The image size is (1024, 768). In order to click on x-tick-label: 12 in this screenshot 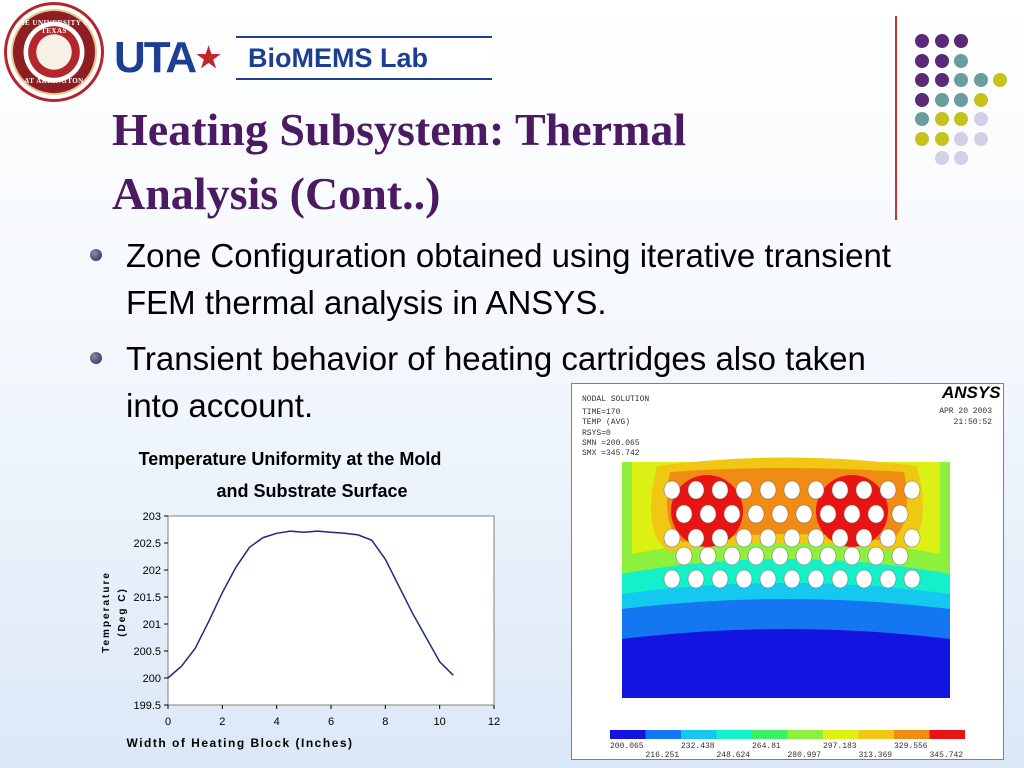, I will do `click(494, 722)`.